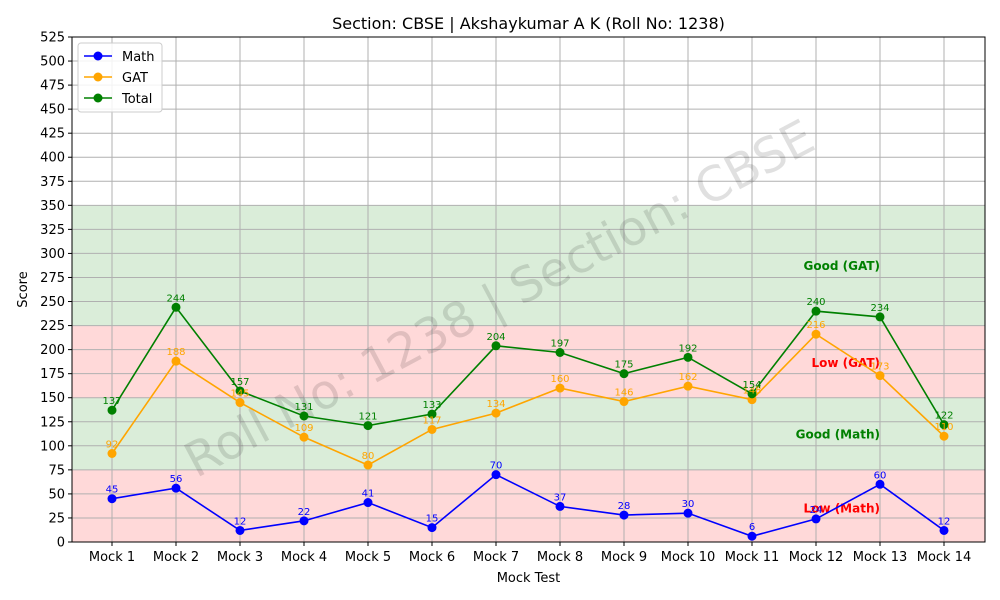  I want to click on total-data-label: 122, so click(943, 416).